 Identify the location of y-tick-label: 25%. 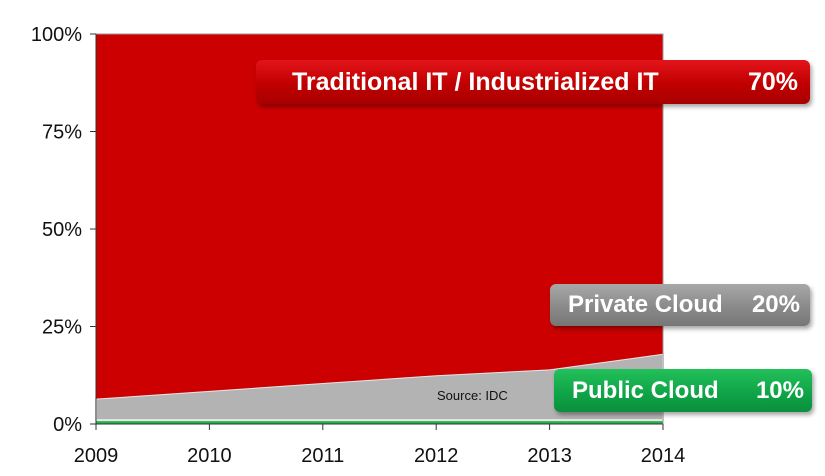
(62, 328).